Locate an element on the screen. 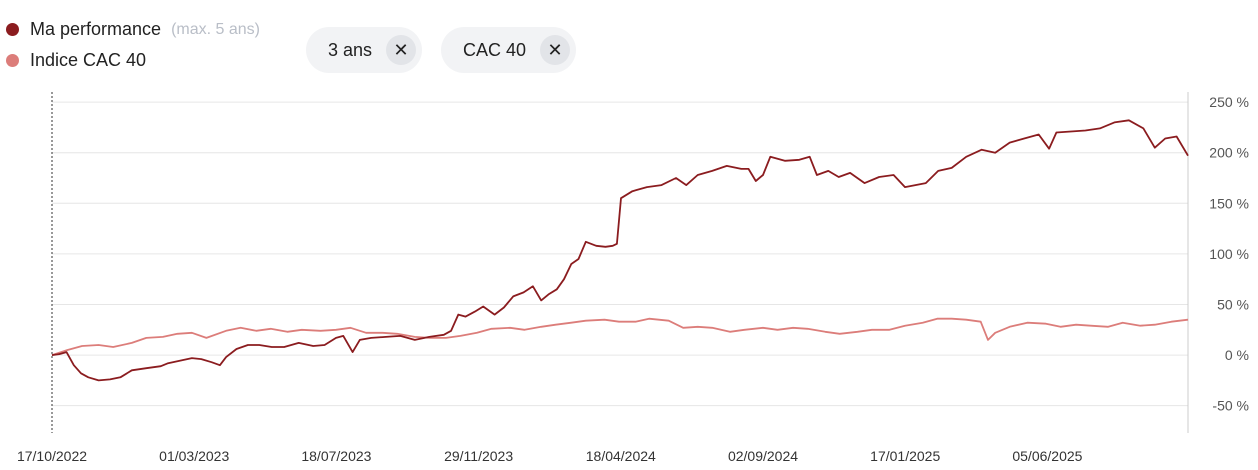 The height and width of the screenshot is (470, 1258). filter-chip-index: CAC 40 ✕ is located at coordinates (509, 50).